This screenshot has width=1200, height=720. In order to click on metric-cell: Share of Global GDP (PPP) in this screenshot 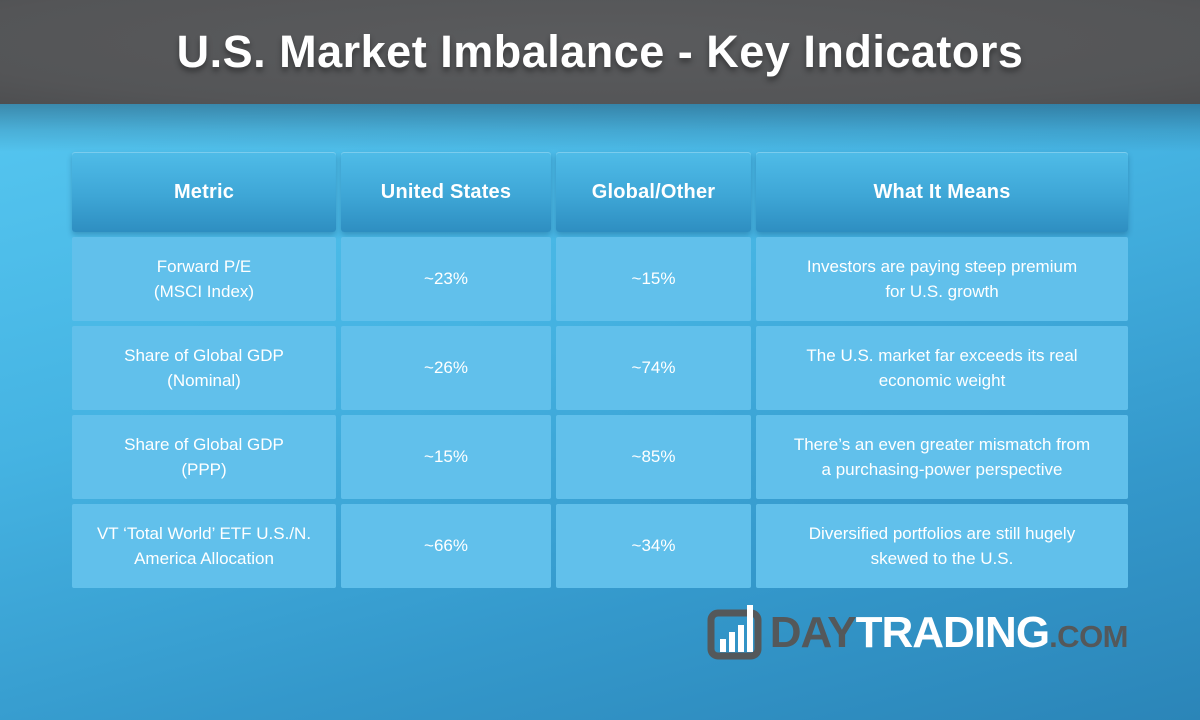, I will do `click(204, 457)`.